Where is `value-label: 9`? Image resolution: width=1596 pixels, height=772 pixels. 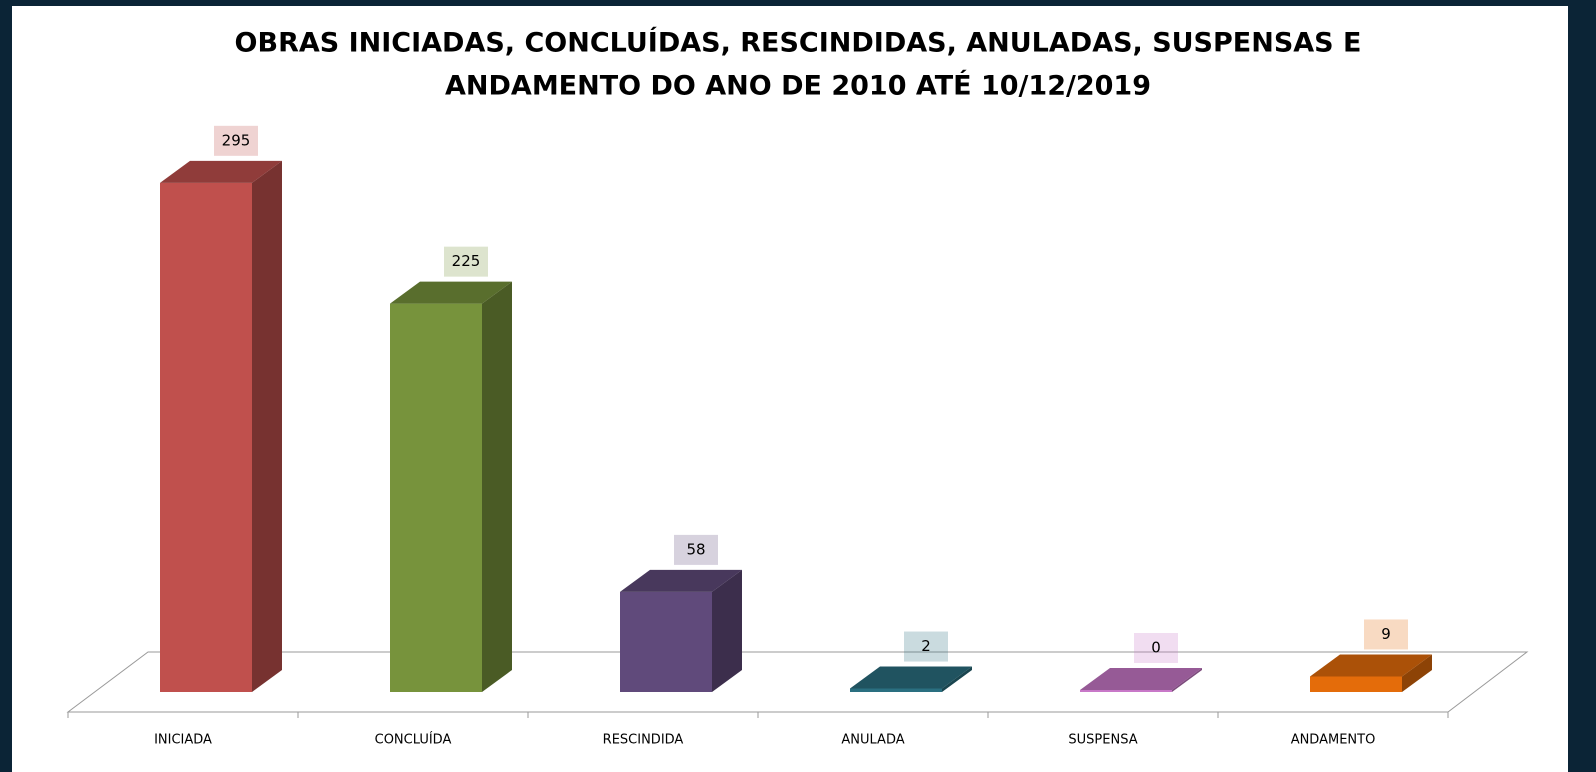 value-label: 9 is located at coordinates (1386, 634).